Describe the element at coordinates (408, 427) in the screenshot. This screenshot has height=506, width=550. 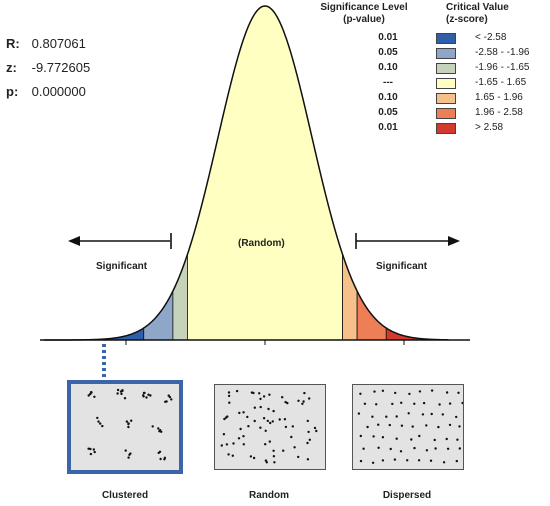
I see `dispersed-pattern-panel` at that location.